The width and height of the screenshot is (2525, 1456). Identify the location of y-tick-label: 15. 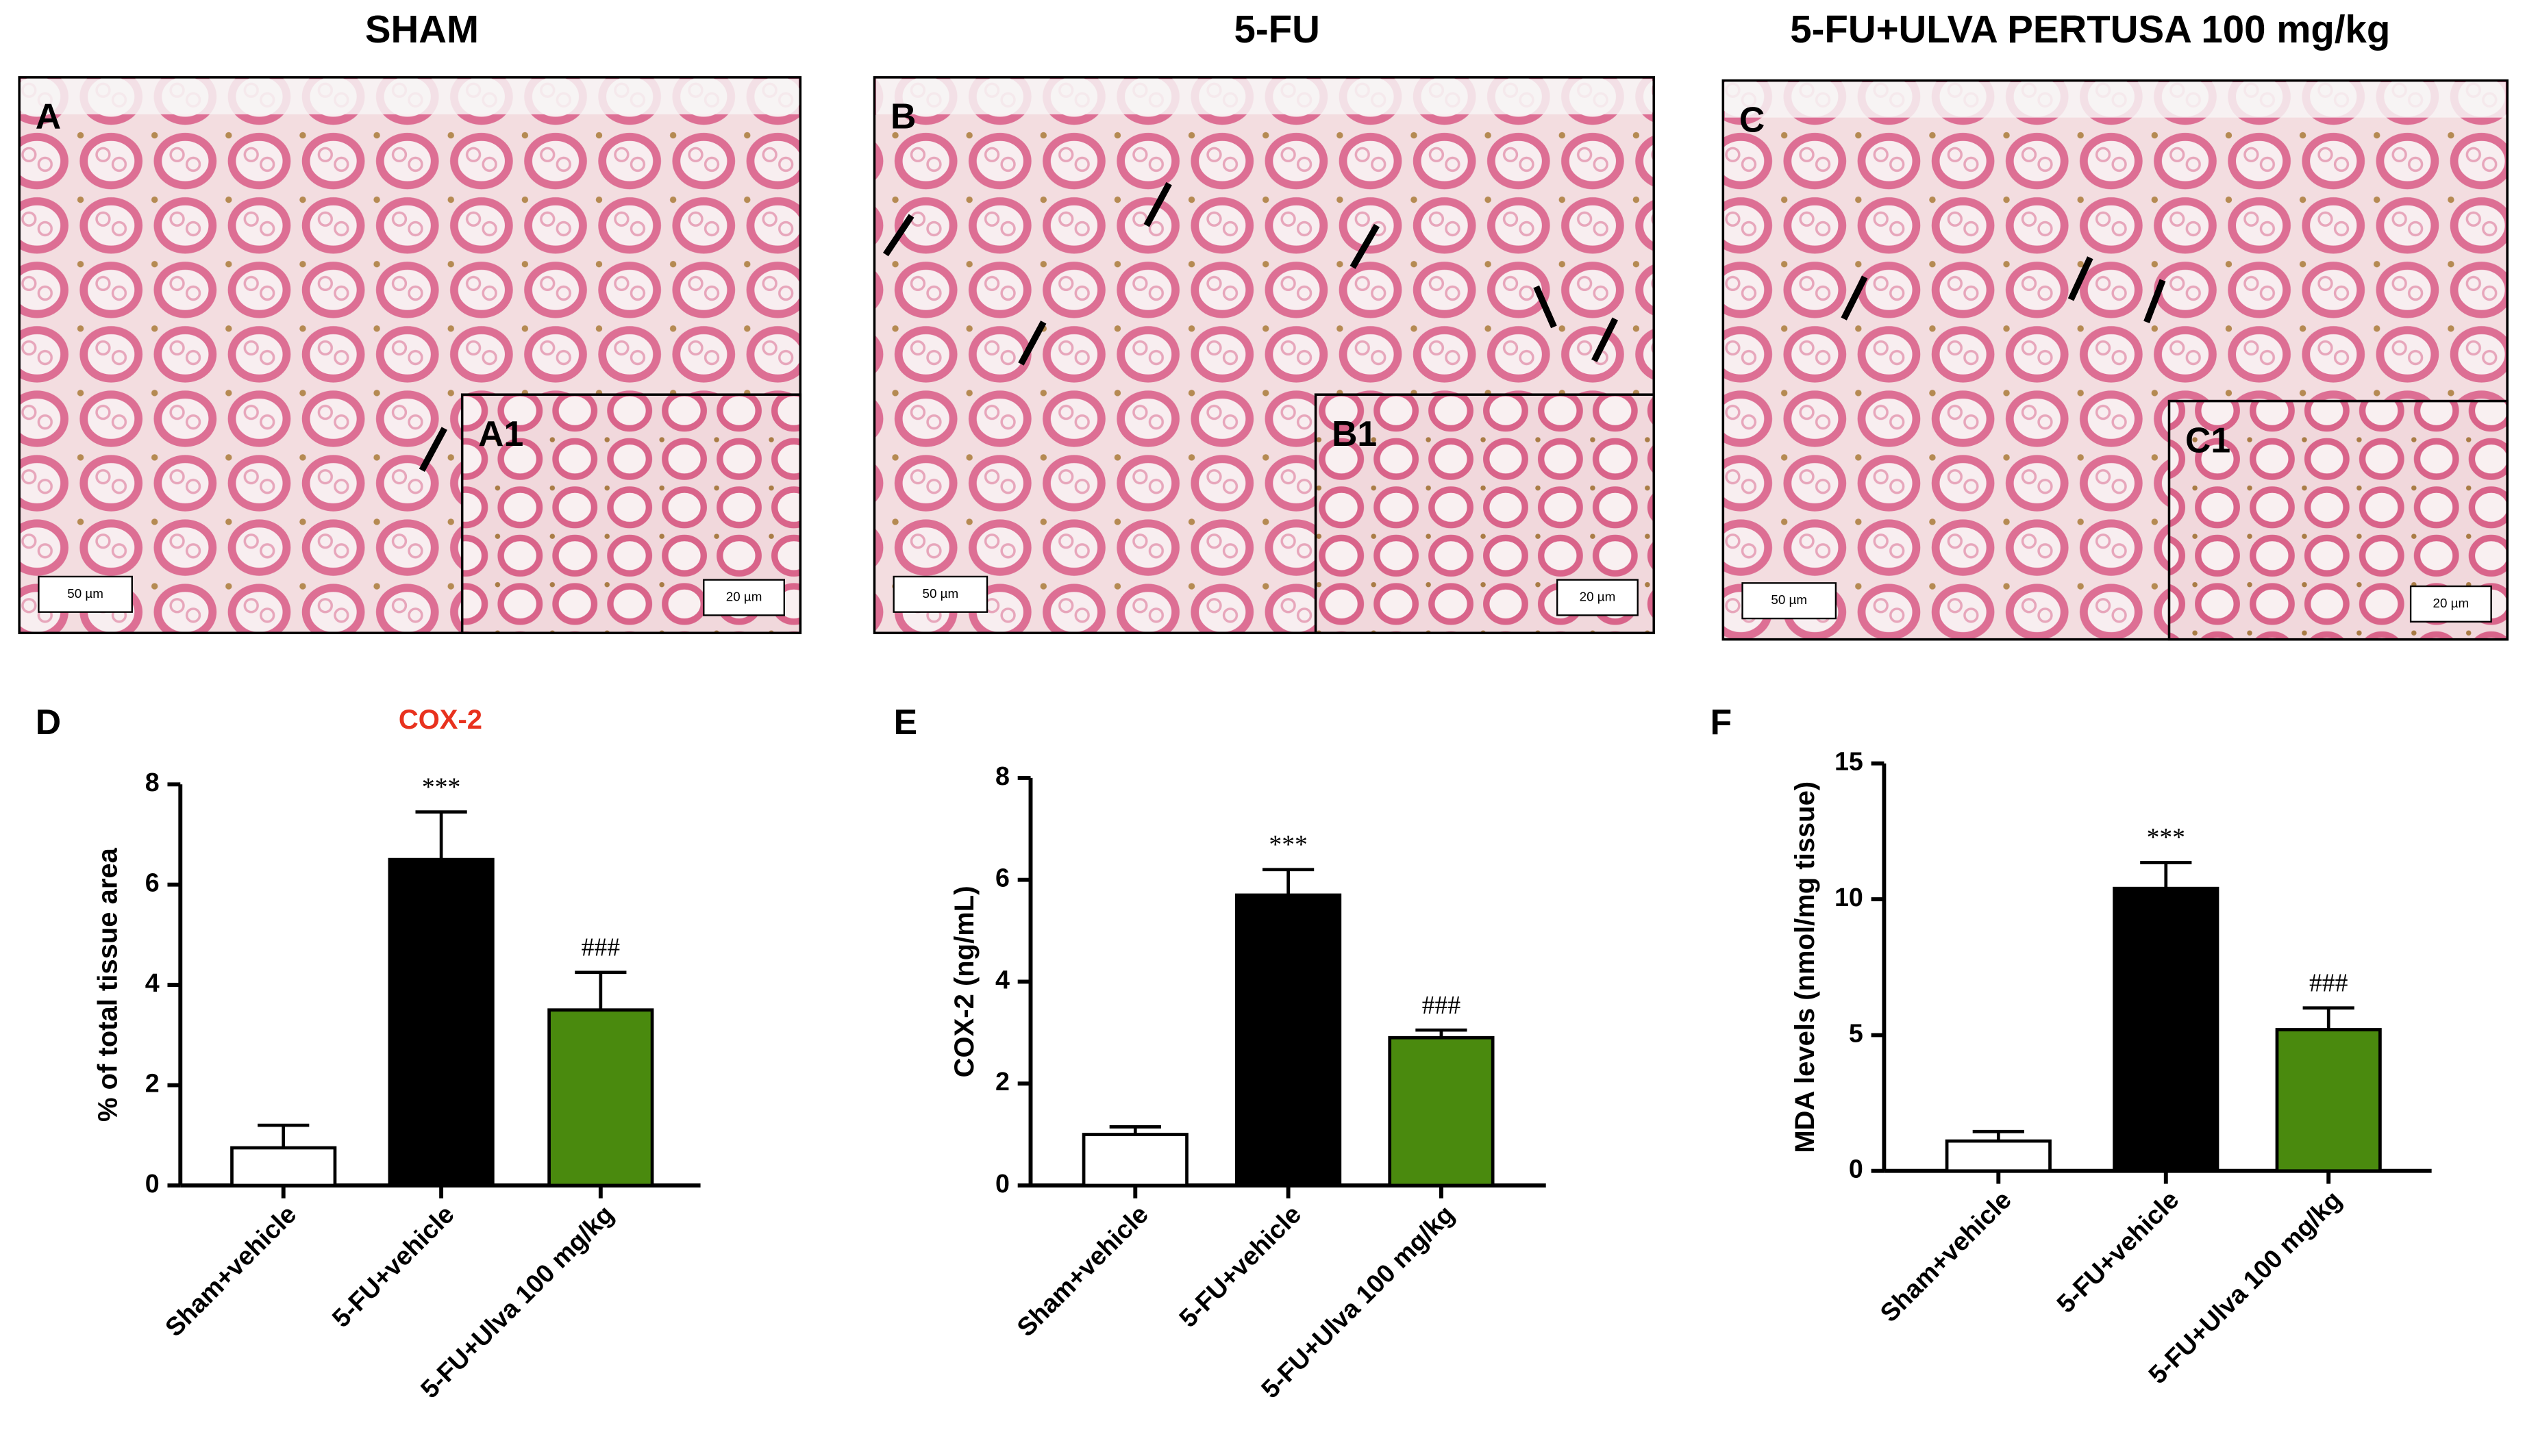
(1848, 761).